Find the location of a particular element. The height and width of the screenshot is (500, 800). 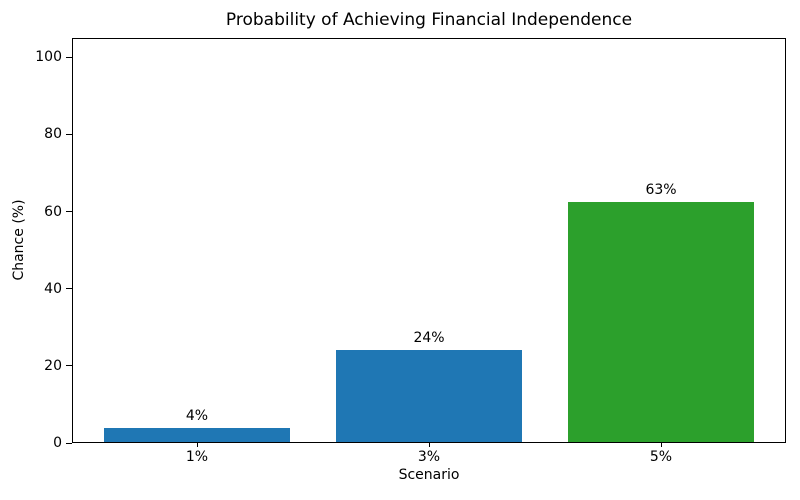

bar-value-label: 63% is located at coordinates (661, 189).